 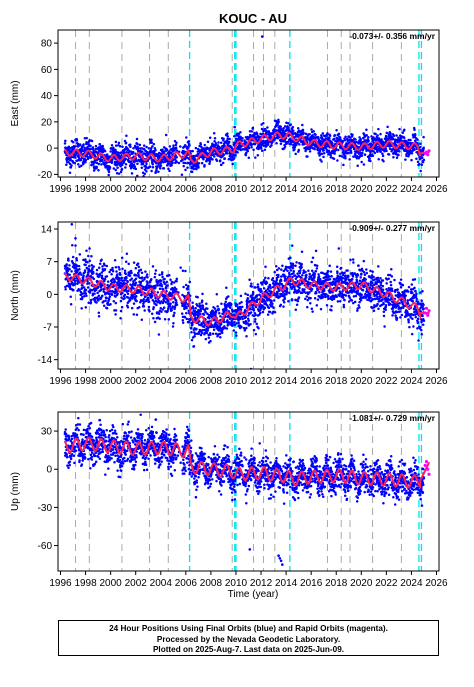 What do you see at coordinates (111, 189) in the screenshot?
I see `x-tick-label: 2000` at bounding box center [111, 189].